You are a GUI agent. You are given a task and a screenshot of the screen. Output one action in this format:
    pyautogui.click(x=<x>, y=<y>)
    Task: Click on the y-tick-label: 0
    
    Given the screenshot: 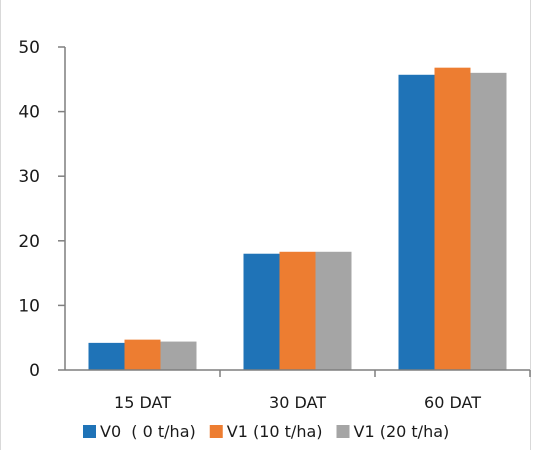 What is the action you would take?
    pyautogui.click(x=34, y=371)
    